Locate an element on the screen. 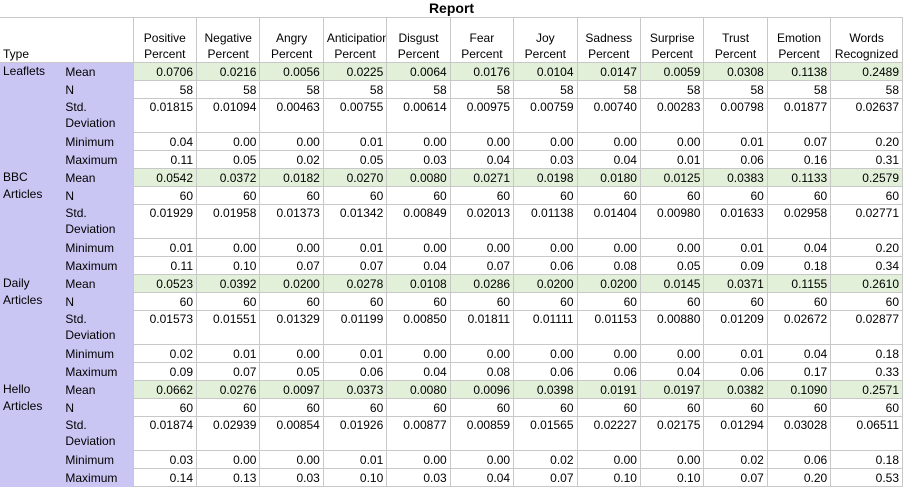  value-cell: 0.2489 is located at coordinates (866, 71).